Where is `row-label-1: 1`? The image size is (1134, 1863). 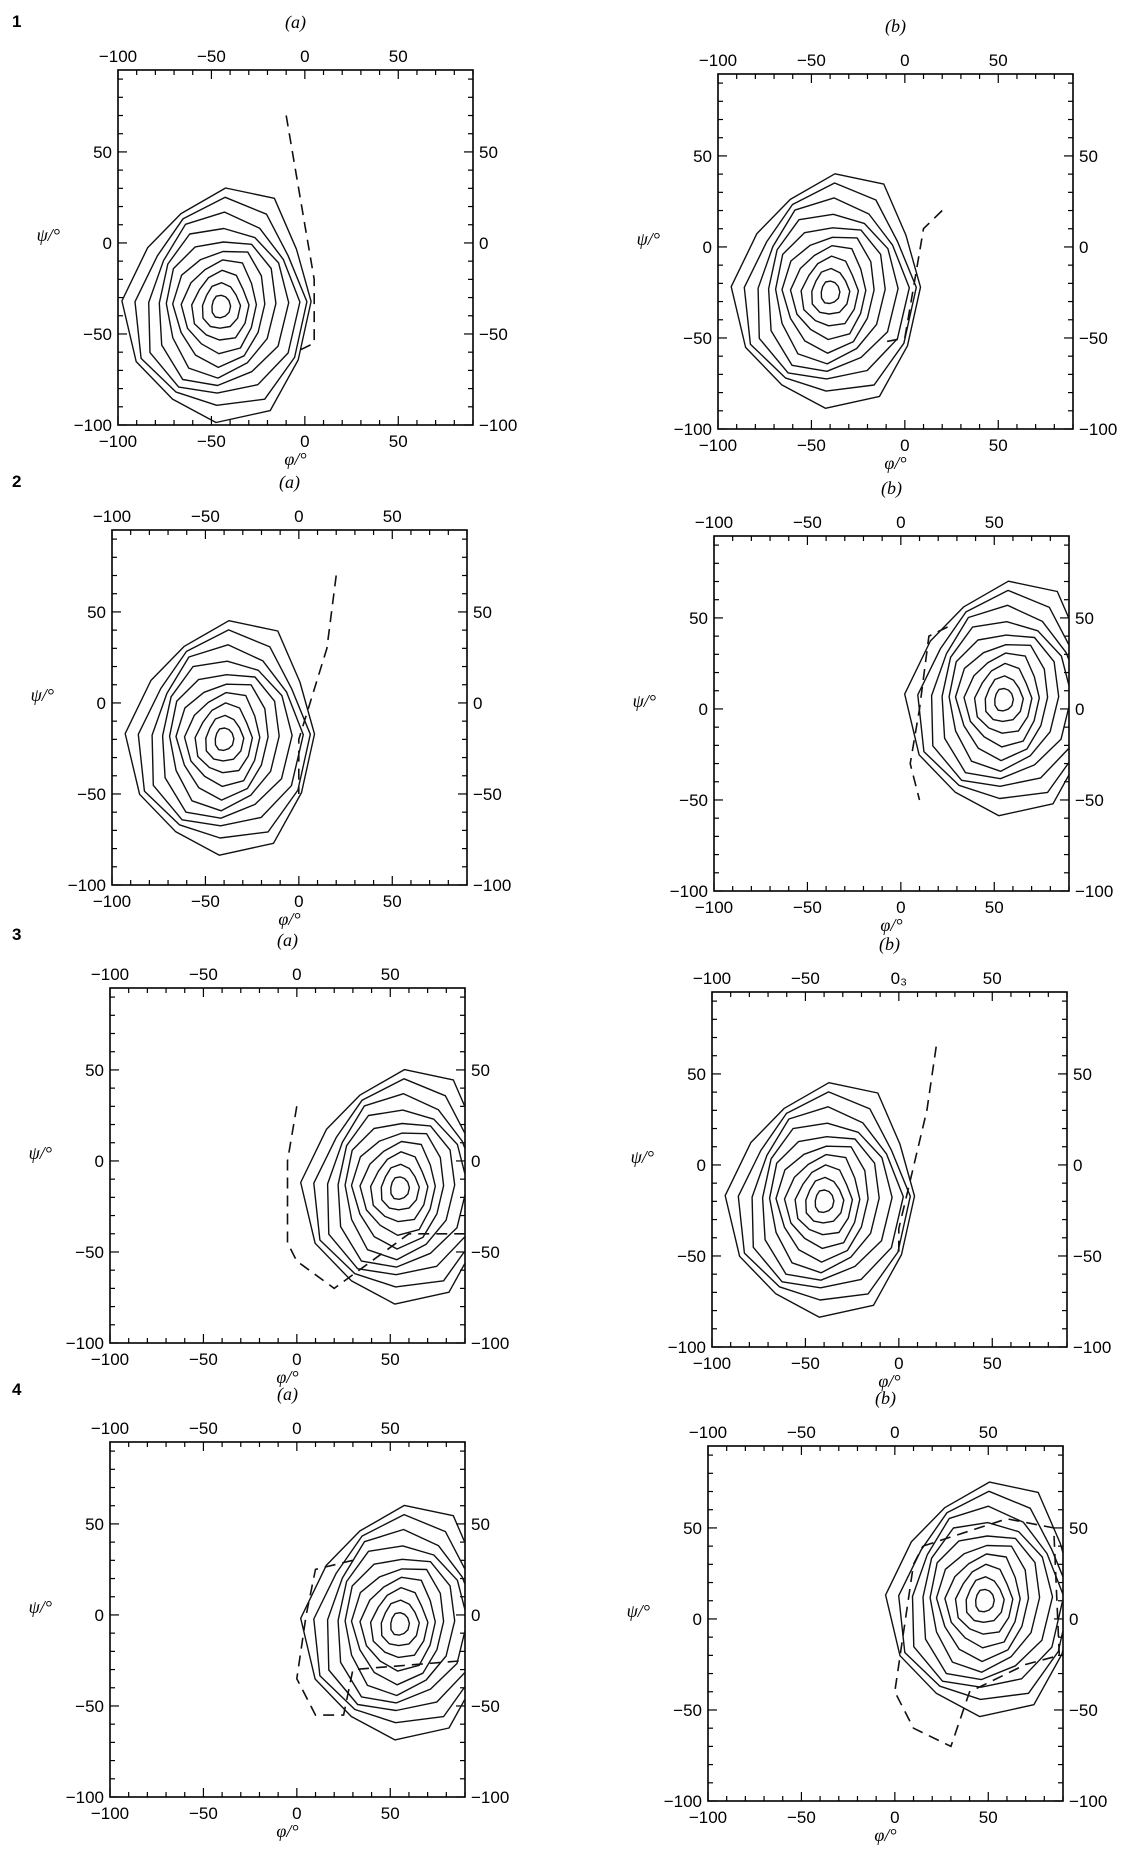 row-label-1: 1 is located at coordinates (17, 21).